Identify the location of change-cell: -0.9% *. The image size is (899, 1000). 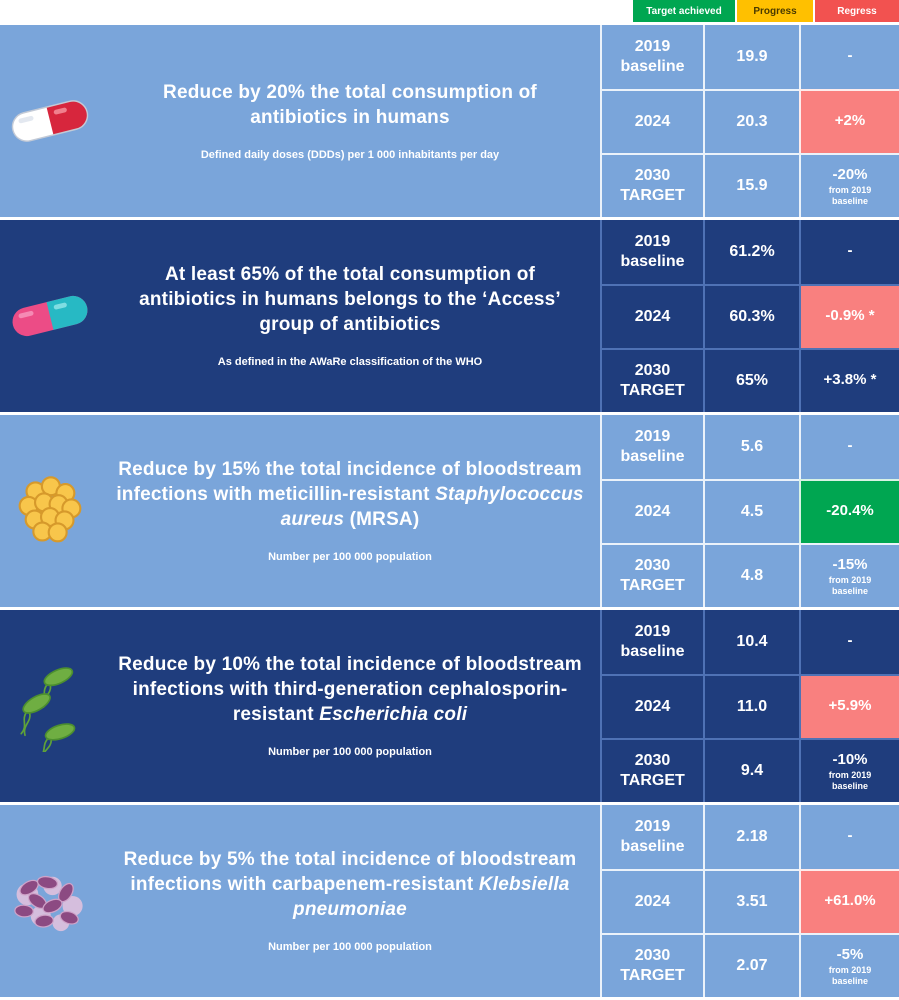
(849, 316).